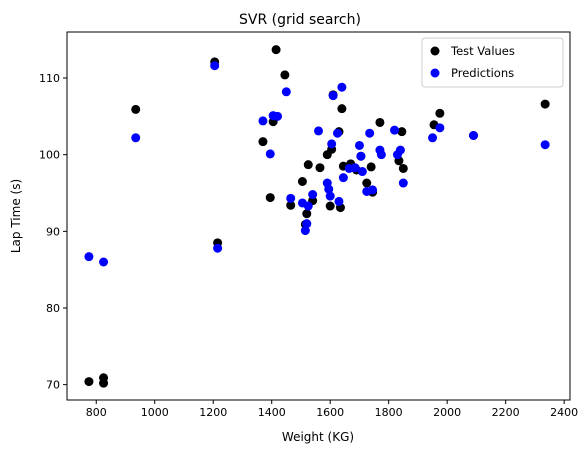 This screenshot has height=455, width=585. What do you see at coordinates (389, 412) in the screenshot?
I see `x-tick-label: 1800` at bounding box center [389, 412].